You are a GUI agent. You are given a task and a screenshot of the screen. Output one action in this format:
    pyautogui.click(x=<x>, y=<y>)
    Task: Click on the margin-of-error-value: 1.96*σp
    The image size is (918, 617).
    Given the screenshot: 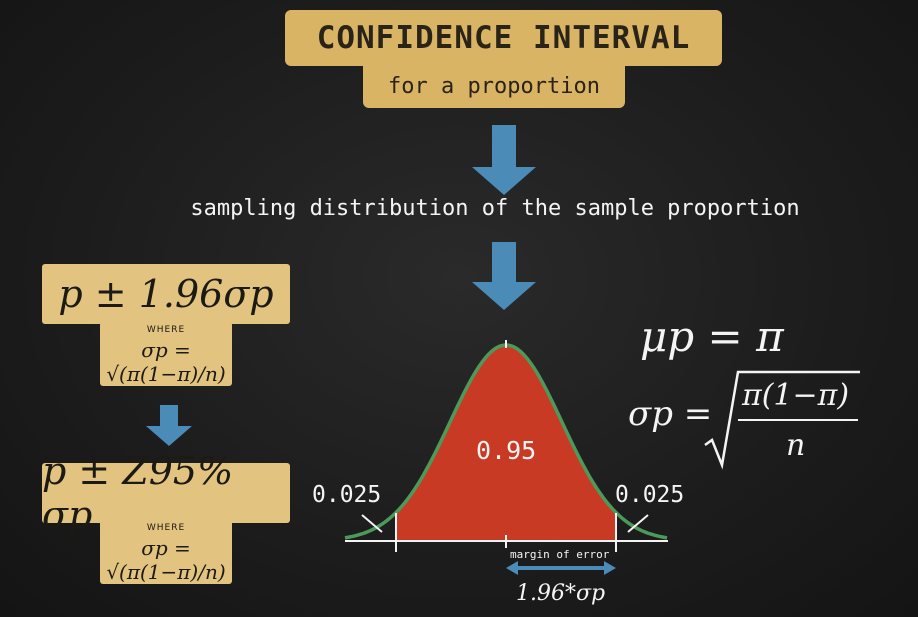 What is the action you would take?
    pyautogui.click(x=561, y=593)
    